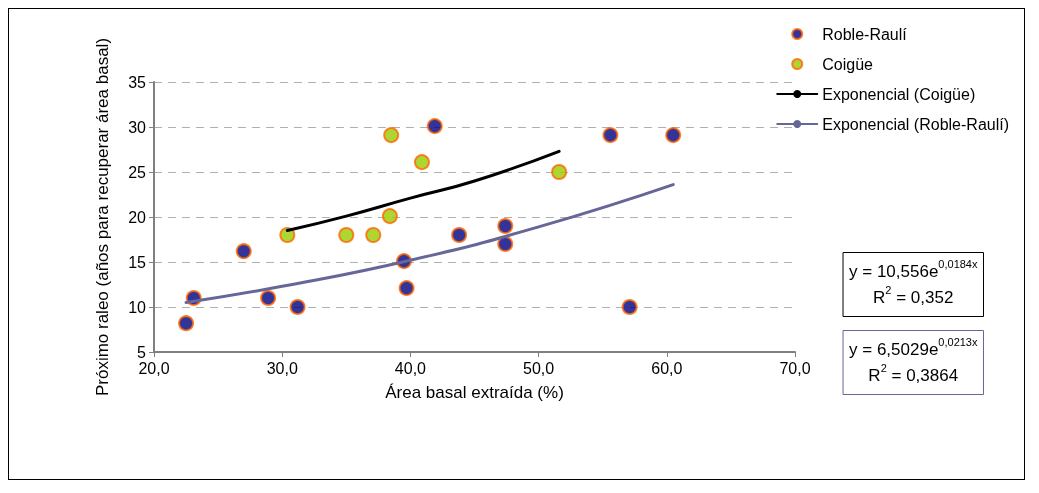 Image resolution: width=1039 pixels, height=493 pixels. Describe the element at coordinates (899, 94) in the screenshot. I see `legend-label: Exponencial (Coigüe)` at that location.